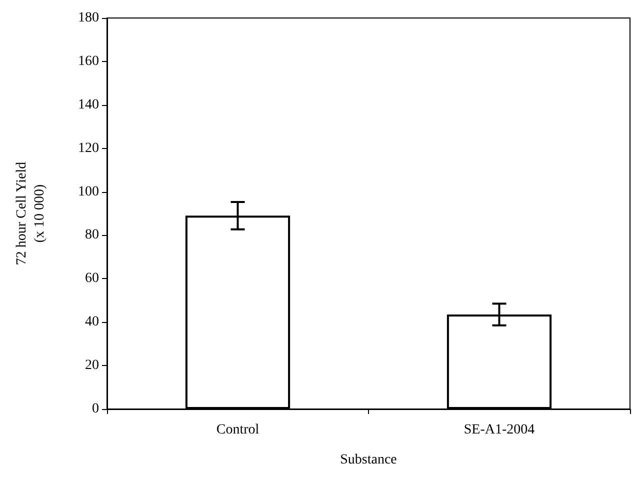  Describe the element at coordinates (92, 235) in the screenshot. I see `y-tick-label: 80` at that location.